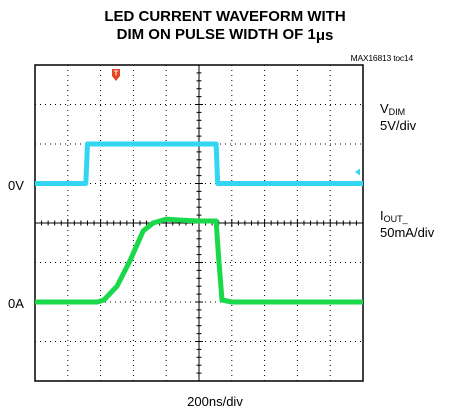  Describe the element at coordinates (199, 163) in the screenshot. I see `vdim-trace` at that location.